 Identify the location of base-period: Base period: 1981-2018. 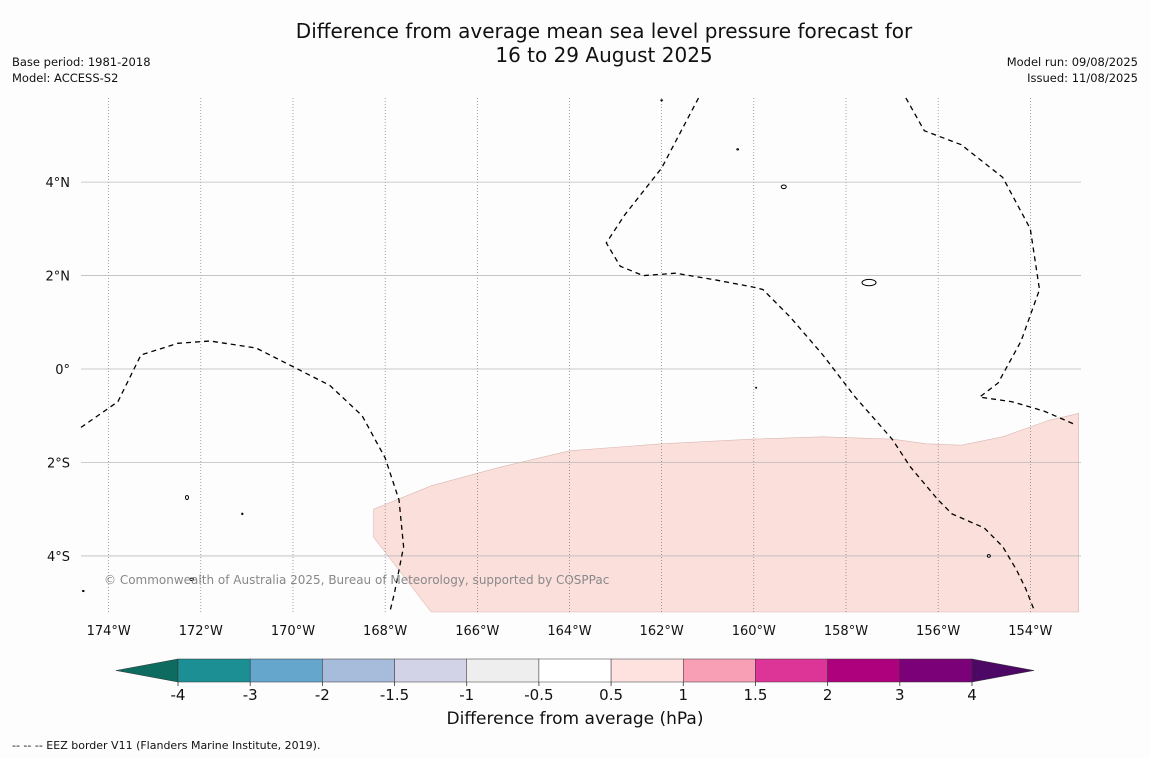
(81, 62).